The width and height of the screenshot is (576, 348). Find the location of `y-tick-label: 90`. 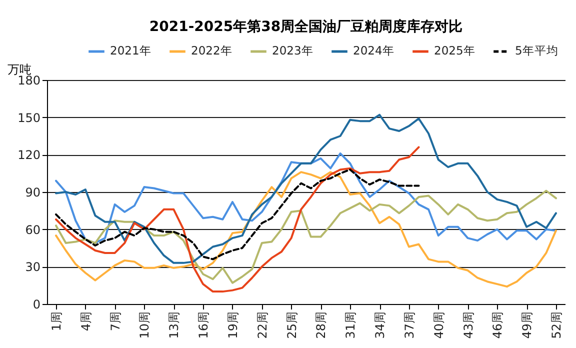

y-tick-label: 90 is located at coordinates (32, 193).